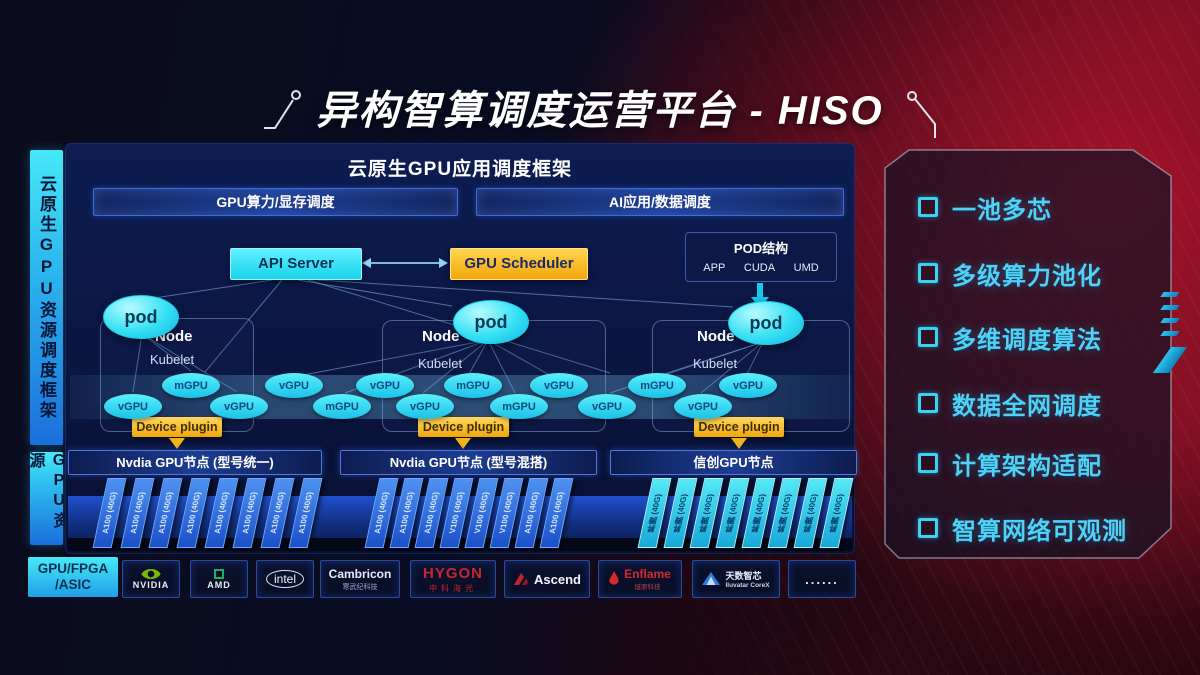  What do you see at coordinates (640, 579) in the screenshot?
I see `vendor-tile-enflame: Enflame 燧原科技` at bounding box center [640, 579].